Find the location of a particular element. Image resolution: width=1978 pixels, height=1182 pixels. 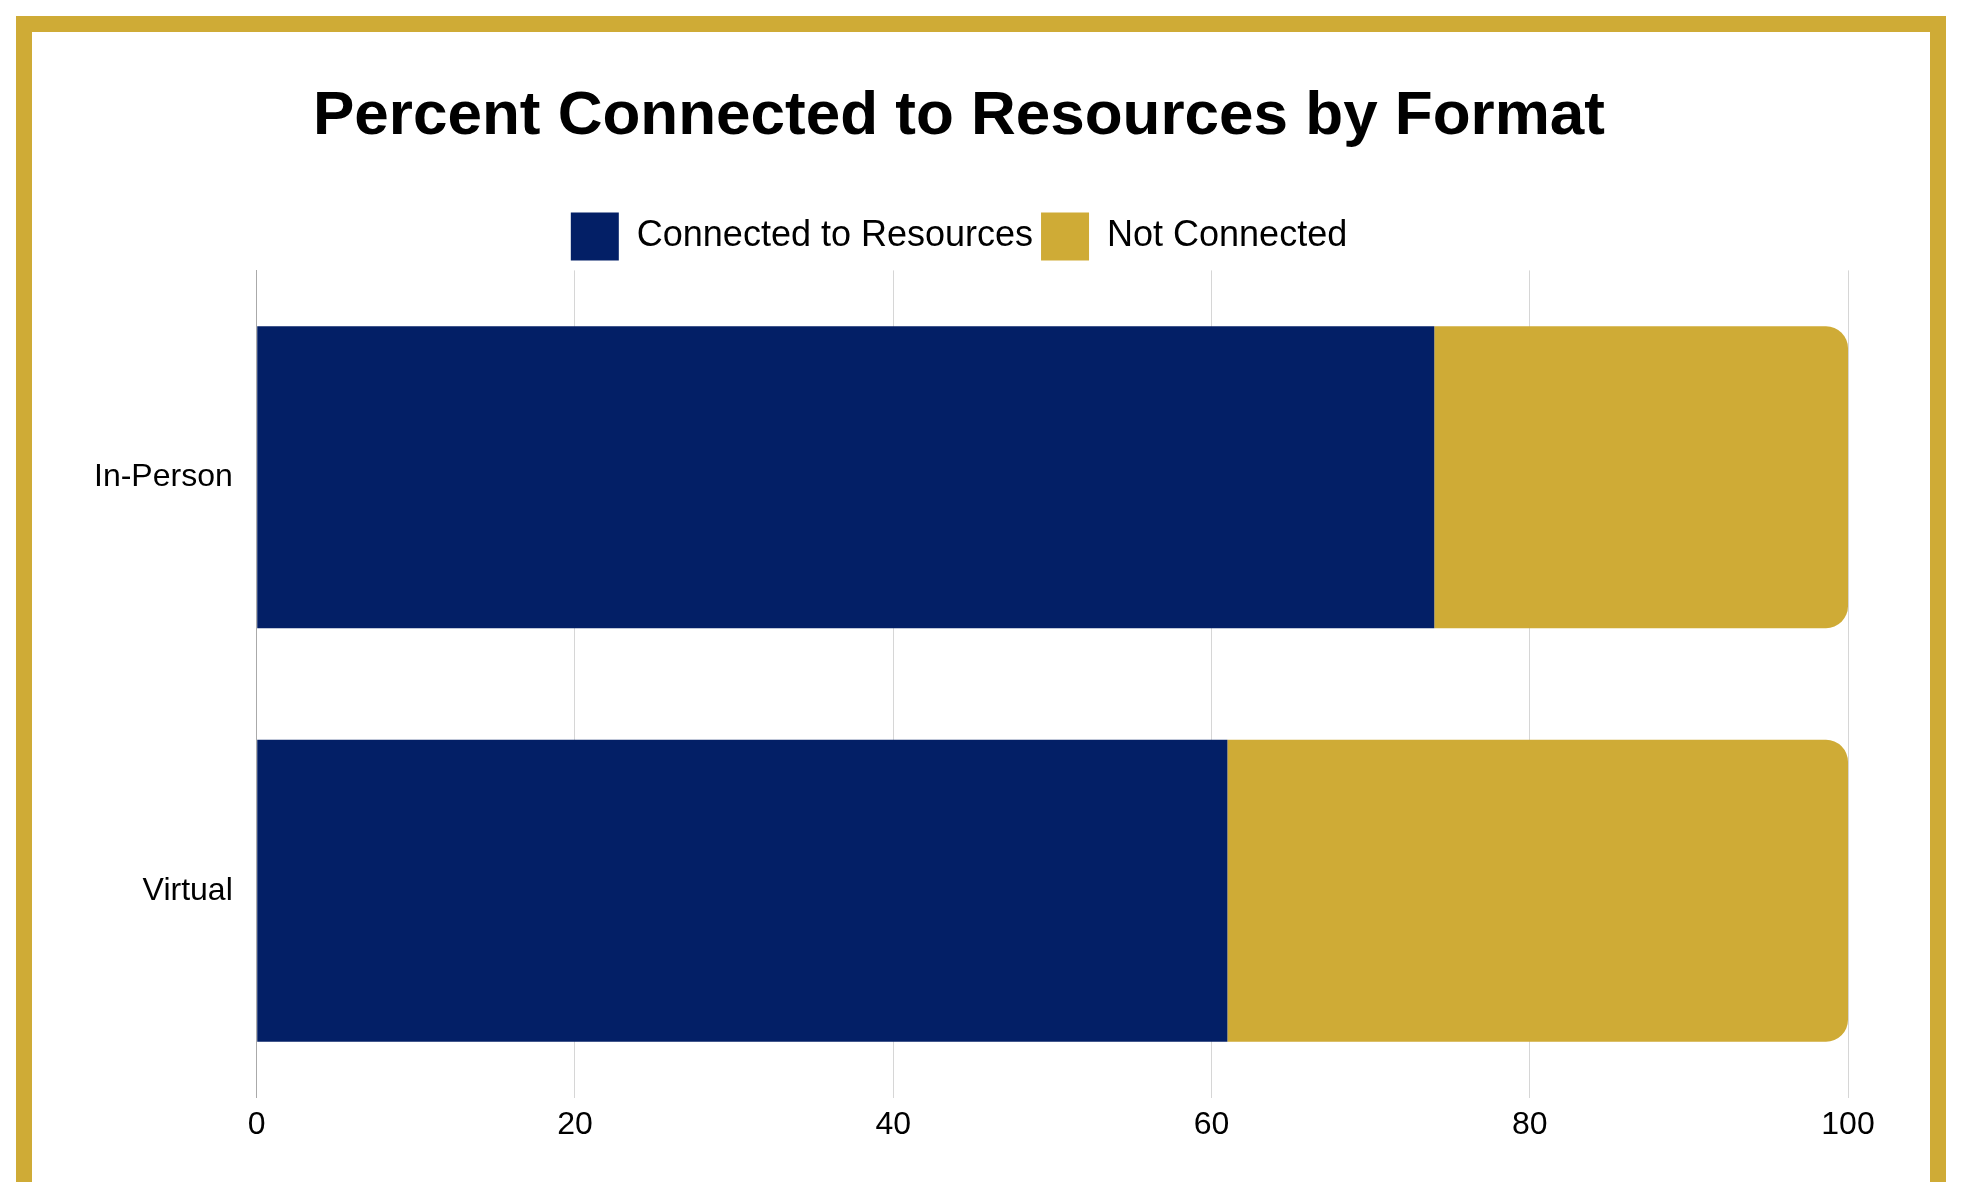

x-tick-label: 20 is located at coordinates (575, 1122).